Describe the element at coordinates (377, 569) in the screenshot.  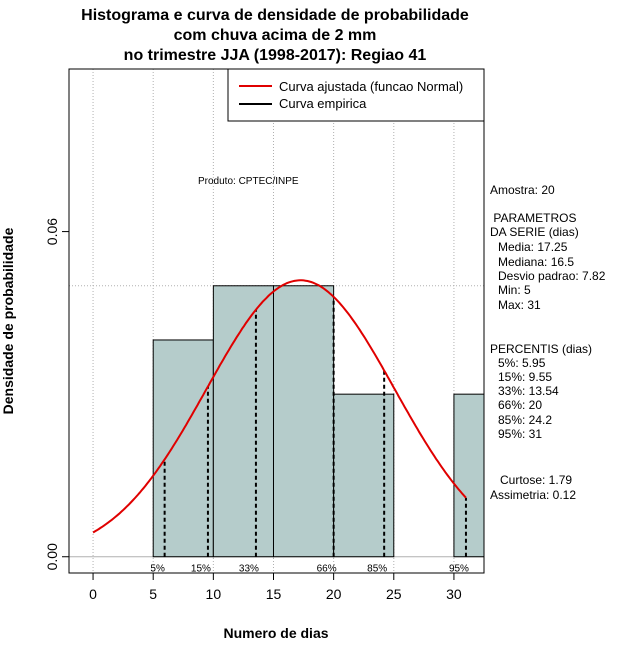
I see `percentile-label: 85%` at that location.